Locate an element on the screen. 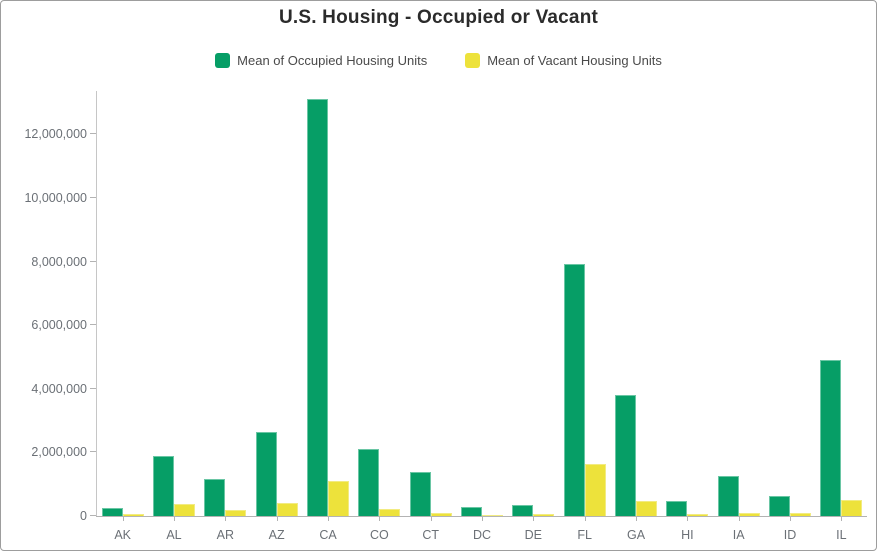 Image resolution: width=877 pixels, height=551 pixels. y-axis-tick-label: 10,000,000 is located at coordinates (55, 197).